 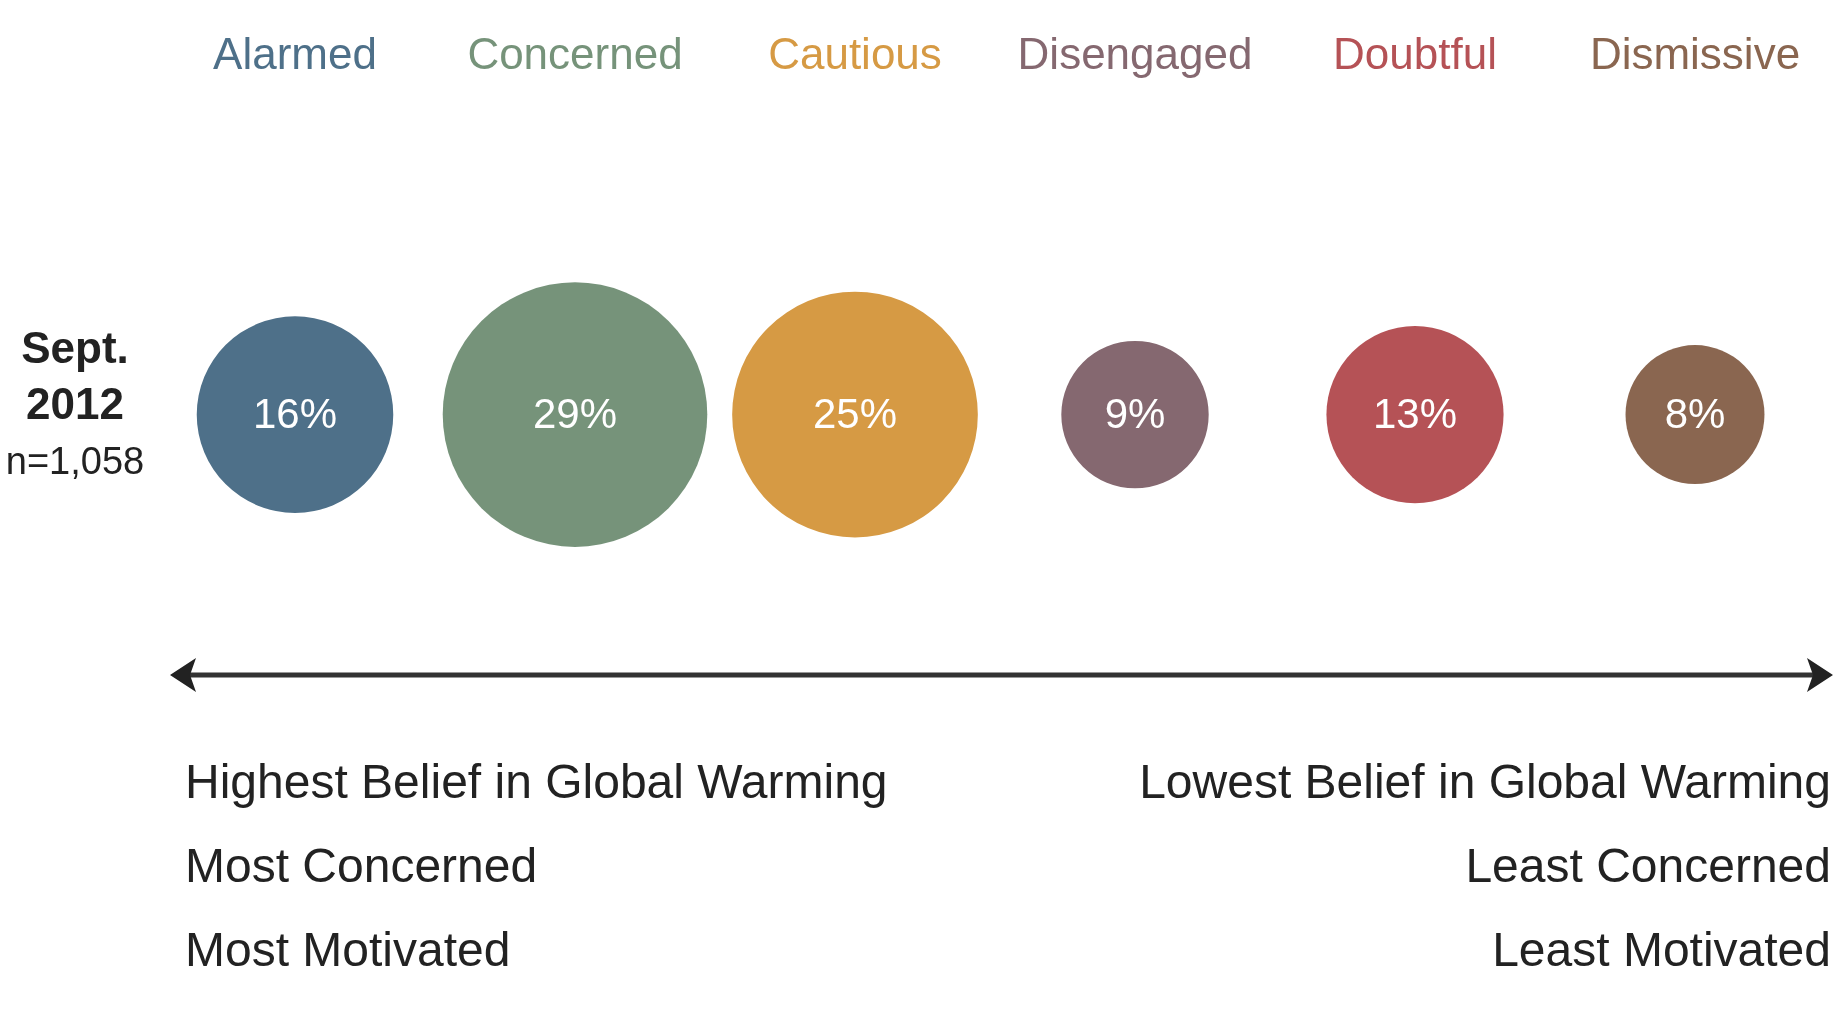 I want to click on data-label: 16%, so click(x=295, y=413).